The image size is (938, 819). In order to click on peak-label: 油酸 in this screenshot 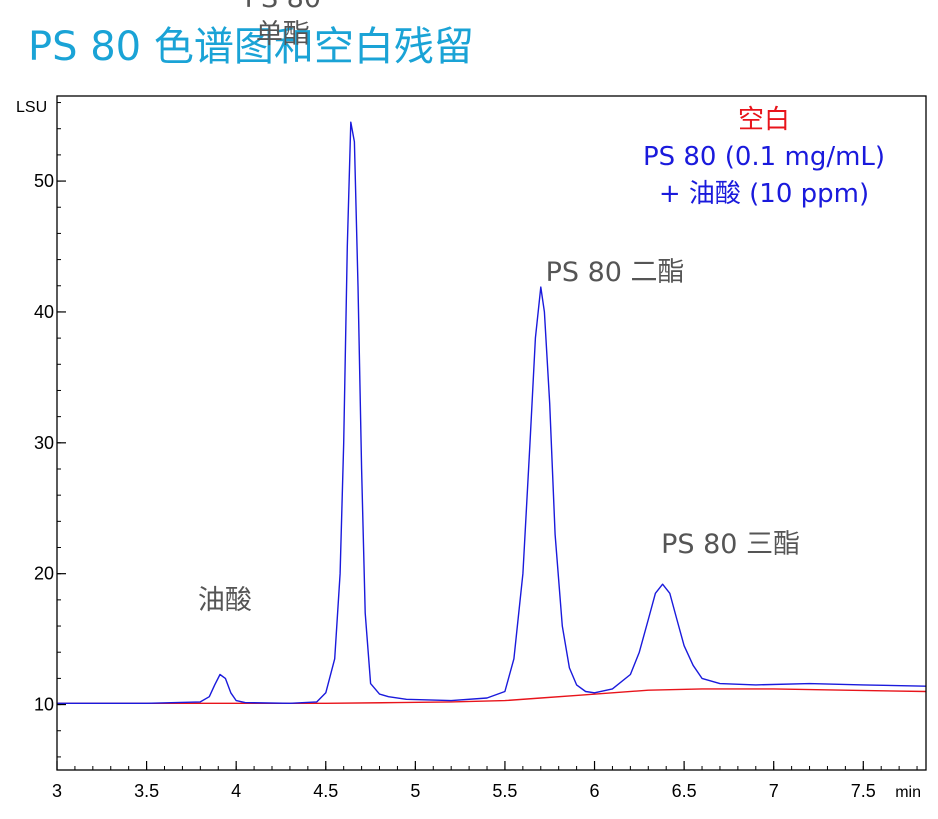, I will do `click(225, 600)`.